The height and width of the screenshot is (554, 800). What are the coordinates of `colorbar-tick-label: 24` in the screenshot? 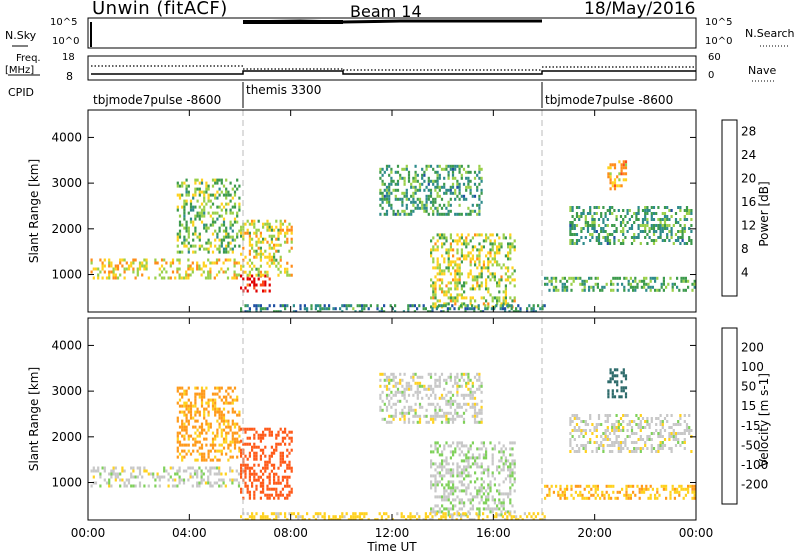 It's located at (748, 155).